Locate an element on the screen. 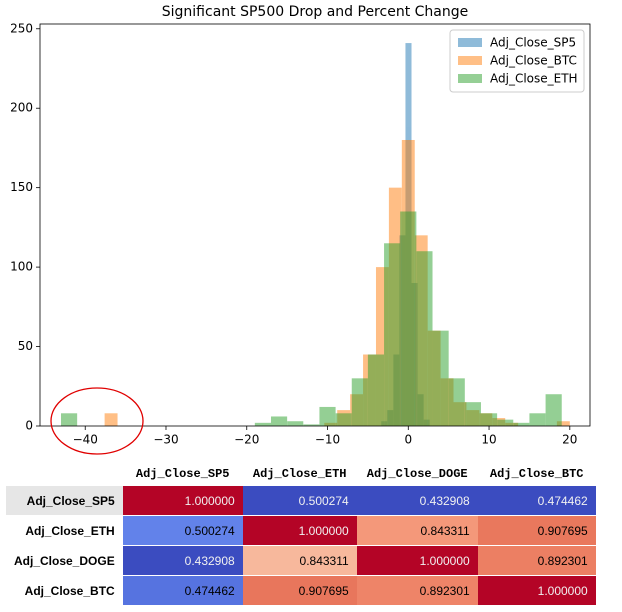 This screenshot has width=622, height=612. column-header: Adj_Close_DOGE is located at coordinates (417, 474).